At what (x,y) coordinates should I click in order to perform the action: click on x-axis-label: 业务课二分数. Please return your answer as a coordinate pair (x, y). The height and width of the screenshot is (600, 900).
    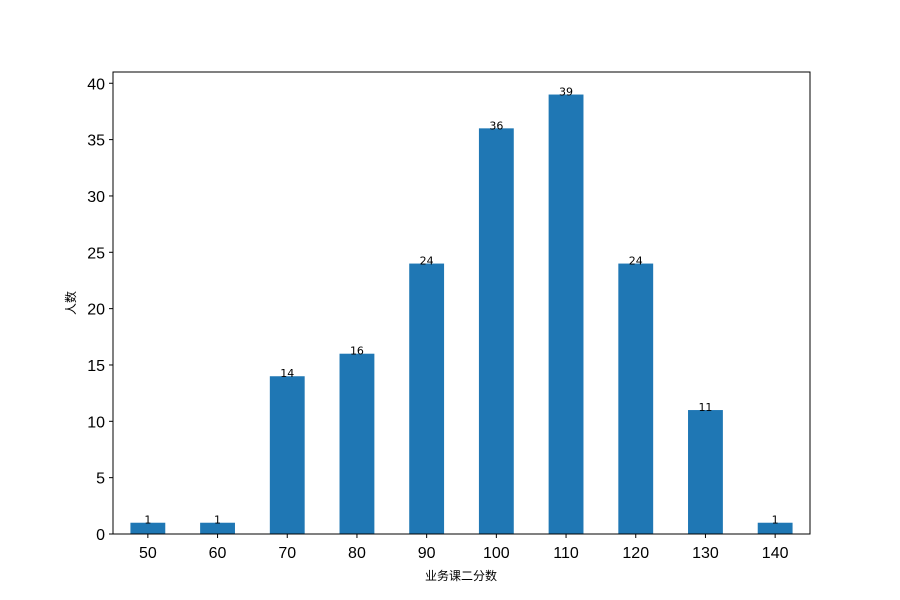
    Looking at the image, I should click on (461, 575).